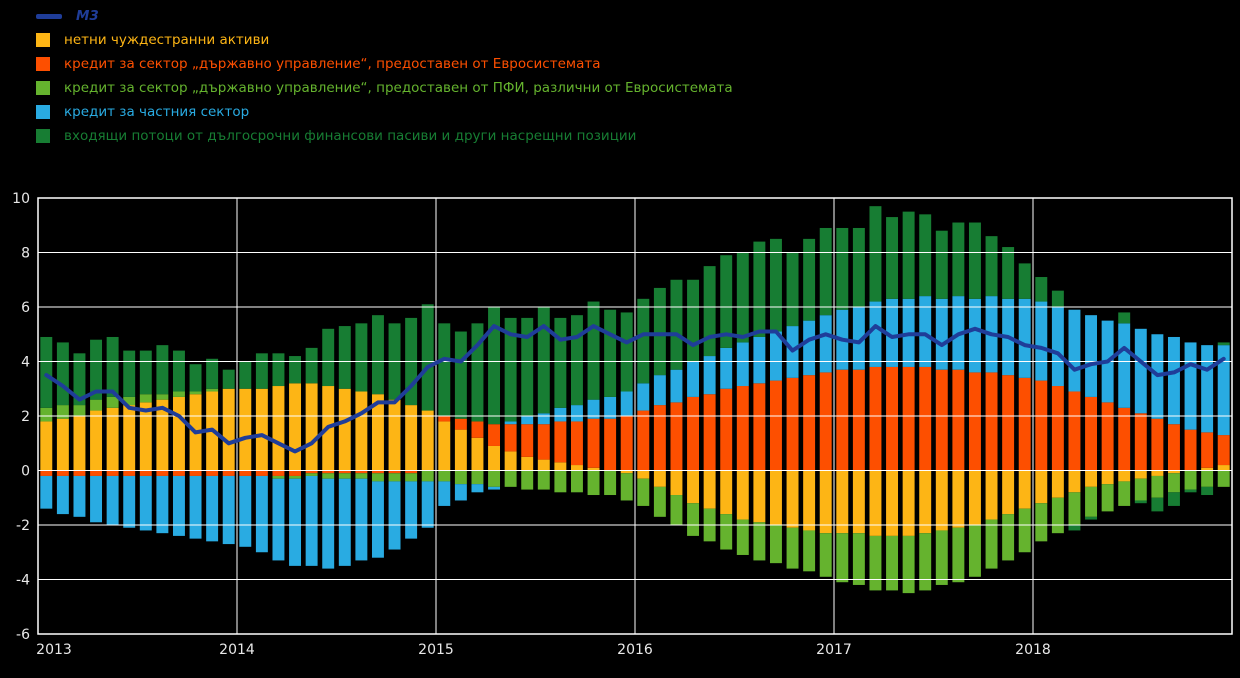  I want to click on x-tick-label: 2014, so click(237, 650).